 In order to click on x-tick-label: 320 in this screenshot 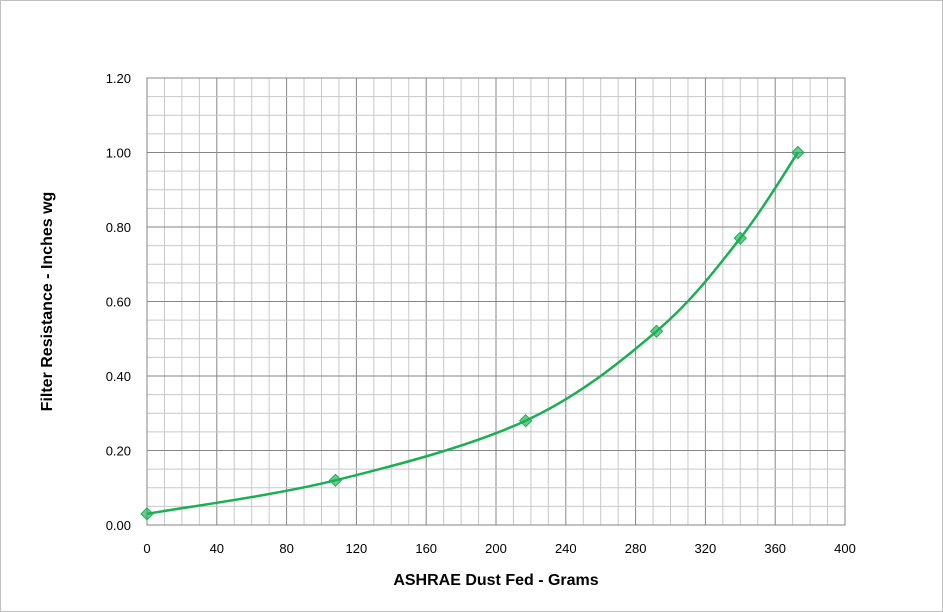, I will do `click(706, 548)`.